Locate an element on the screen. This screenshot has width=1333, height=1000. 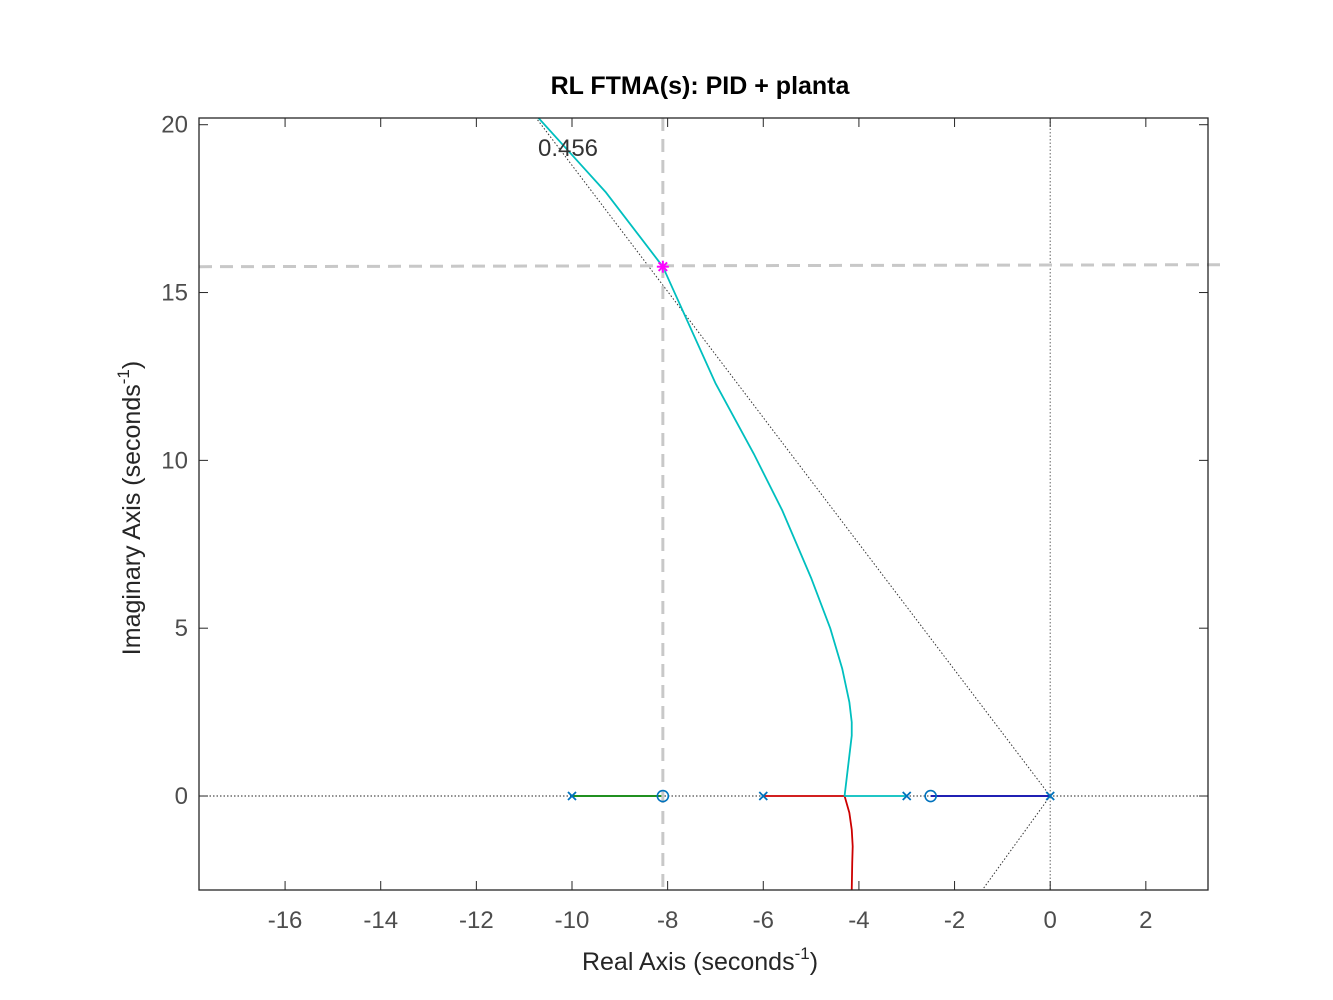
y-tick-label: 5 is located at coordinates (181, 628).